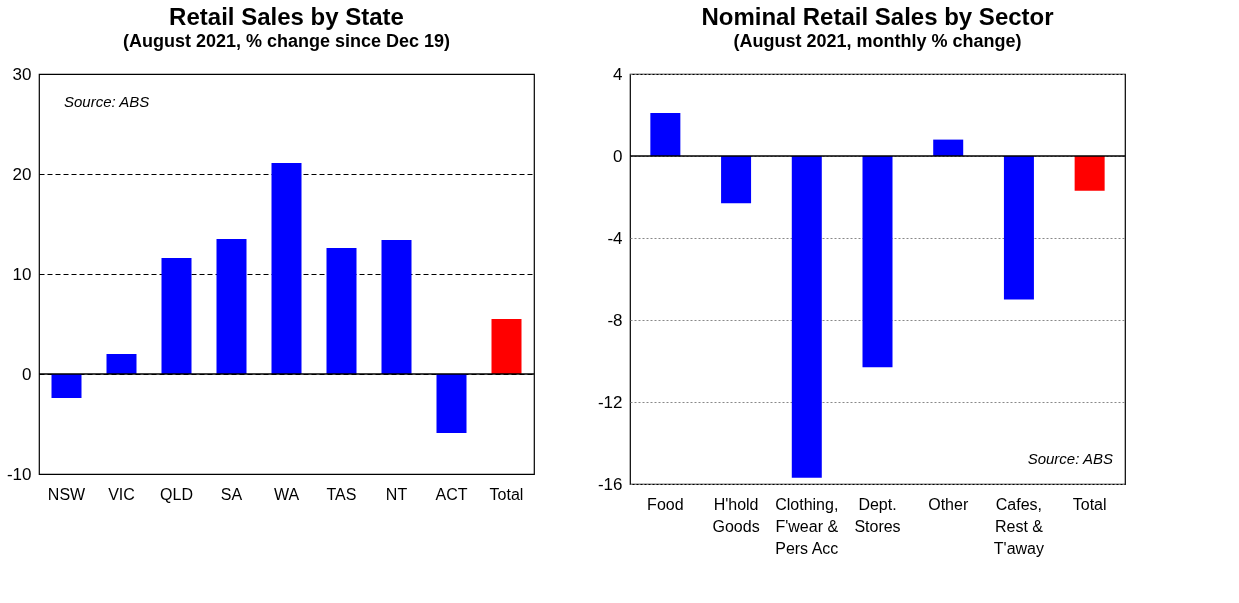 The width and height of the screenshot is (1239, 603). What do you see at coordinates (615, 320) in the screenshot?
I see `y-tick-label: -8` at bounding box center [615, 320].